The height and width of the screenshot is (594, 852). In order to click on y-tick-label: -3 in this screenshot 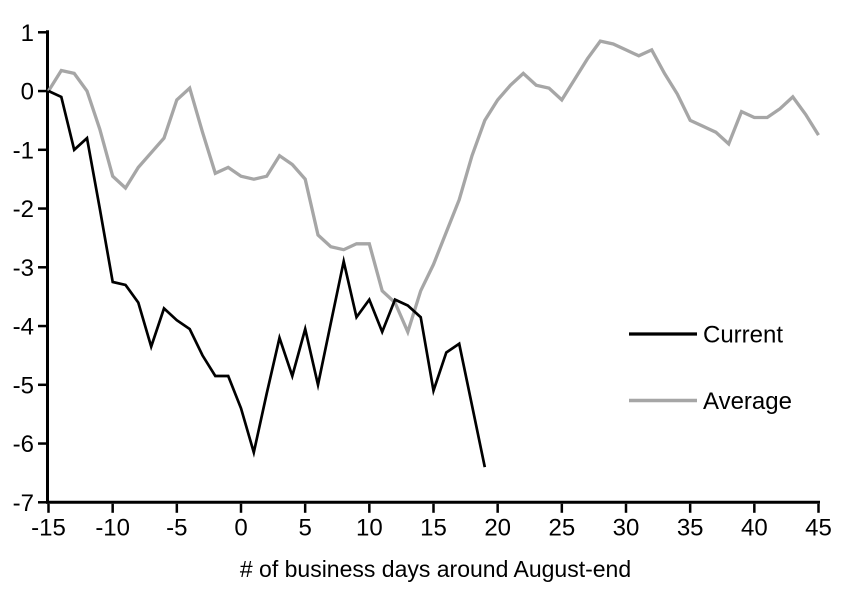, I will do `click(23, 268)`.